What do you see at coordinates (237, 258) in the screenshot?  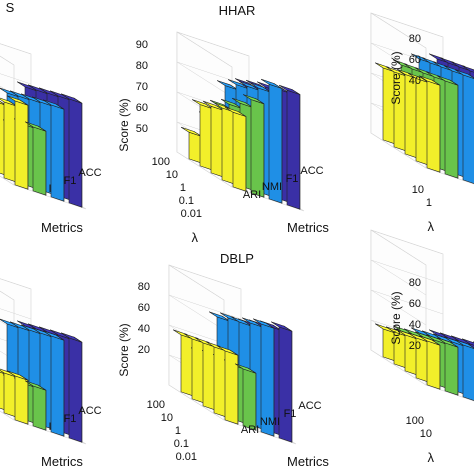 I see `chart-title: DBLP` at bounding box center [237, 258].